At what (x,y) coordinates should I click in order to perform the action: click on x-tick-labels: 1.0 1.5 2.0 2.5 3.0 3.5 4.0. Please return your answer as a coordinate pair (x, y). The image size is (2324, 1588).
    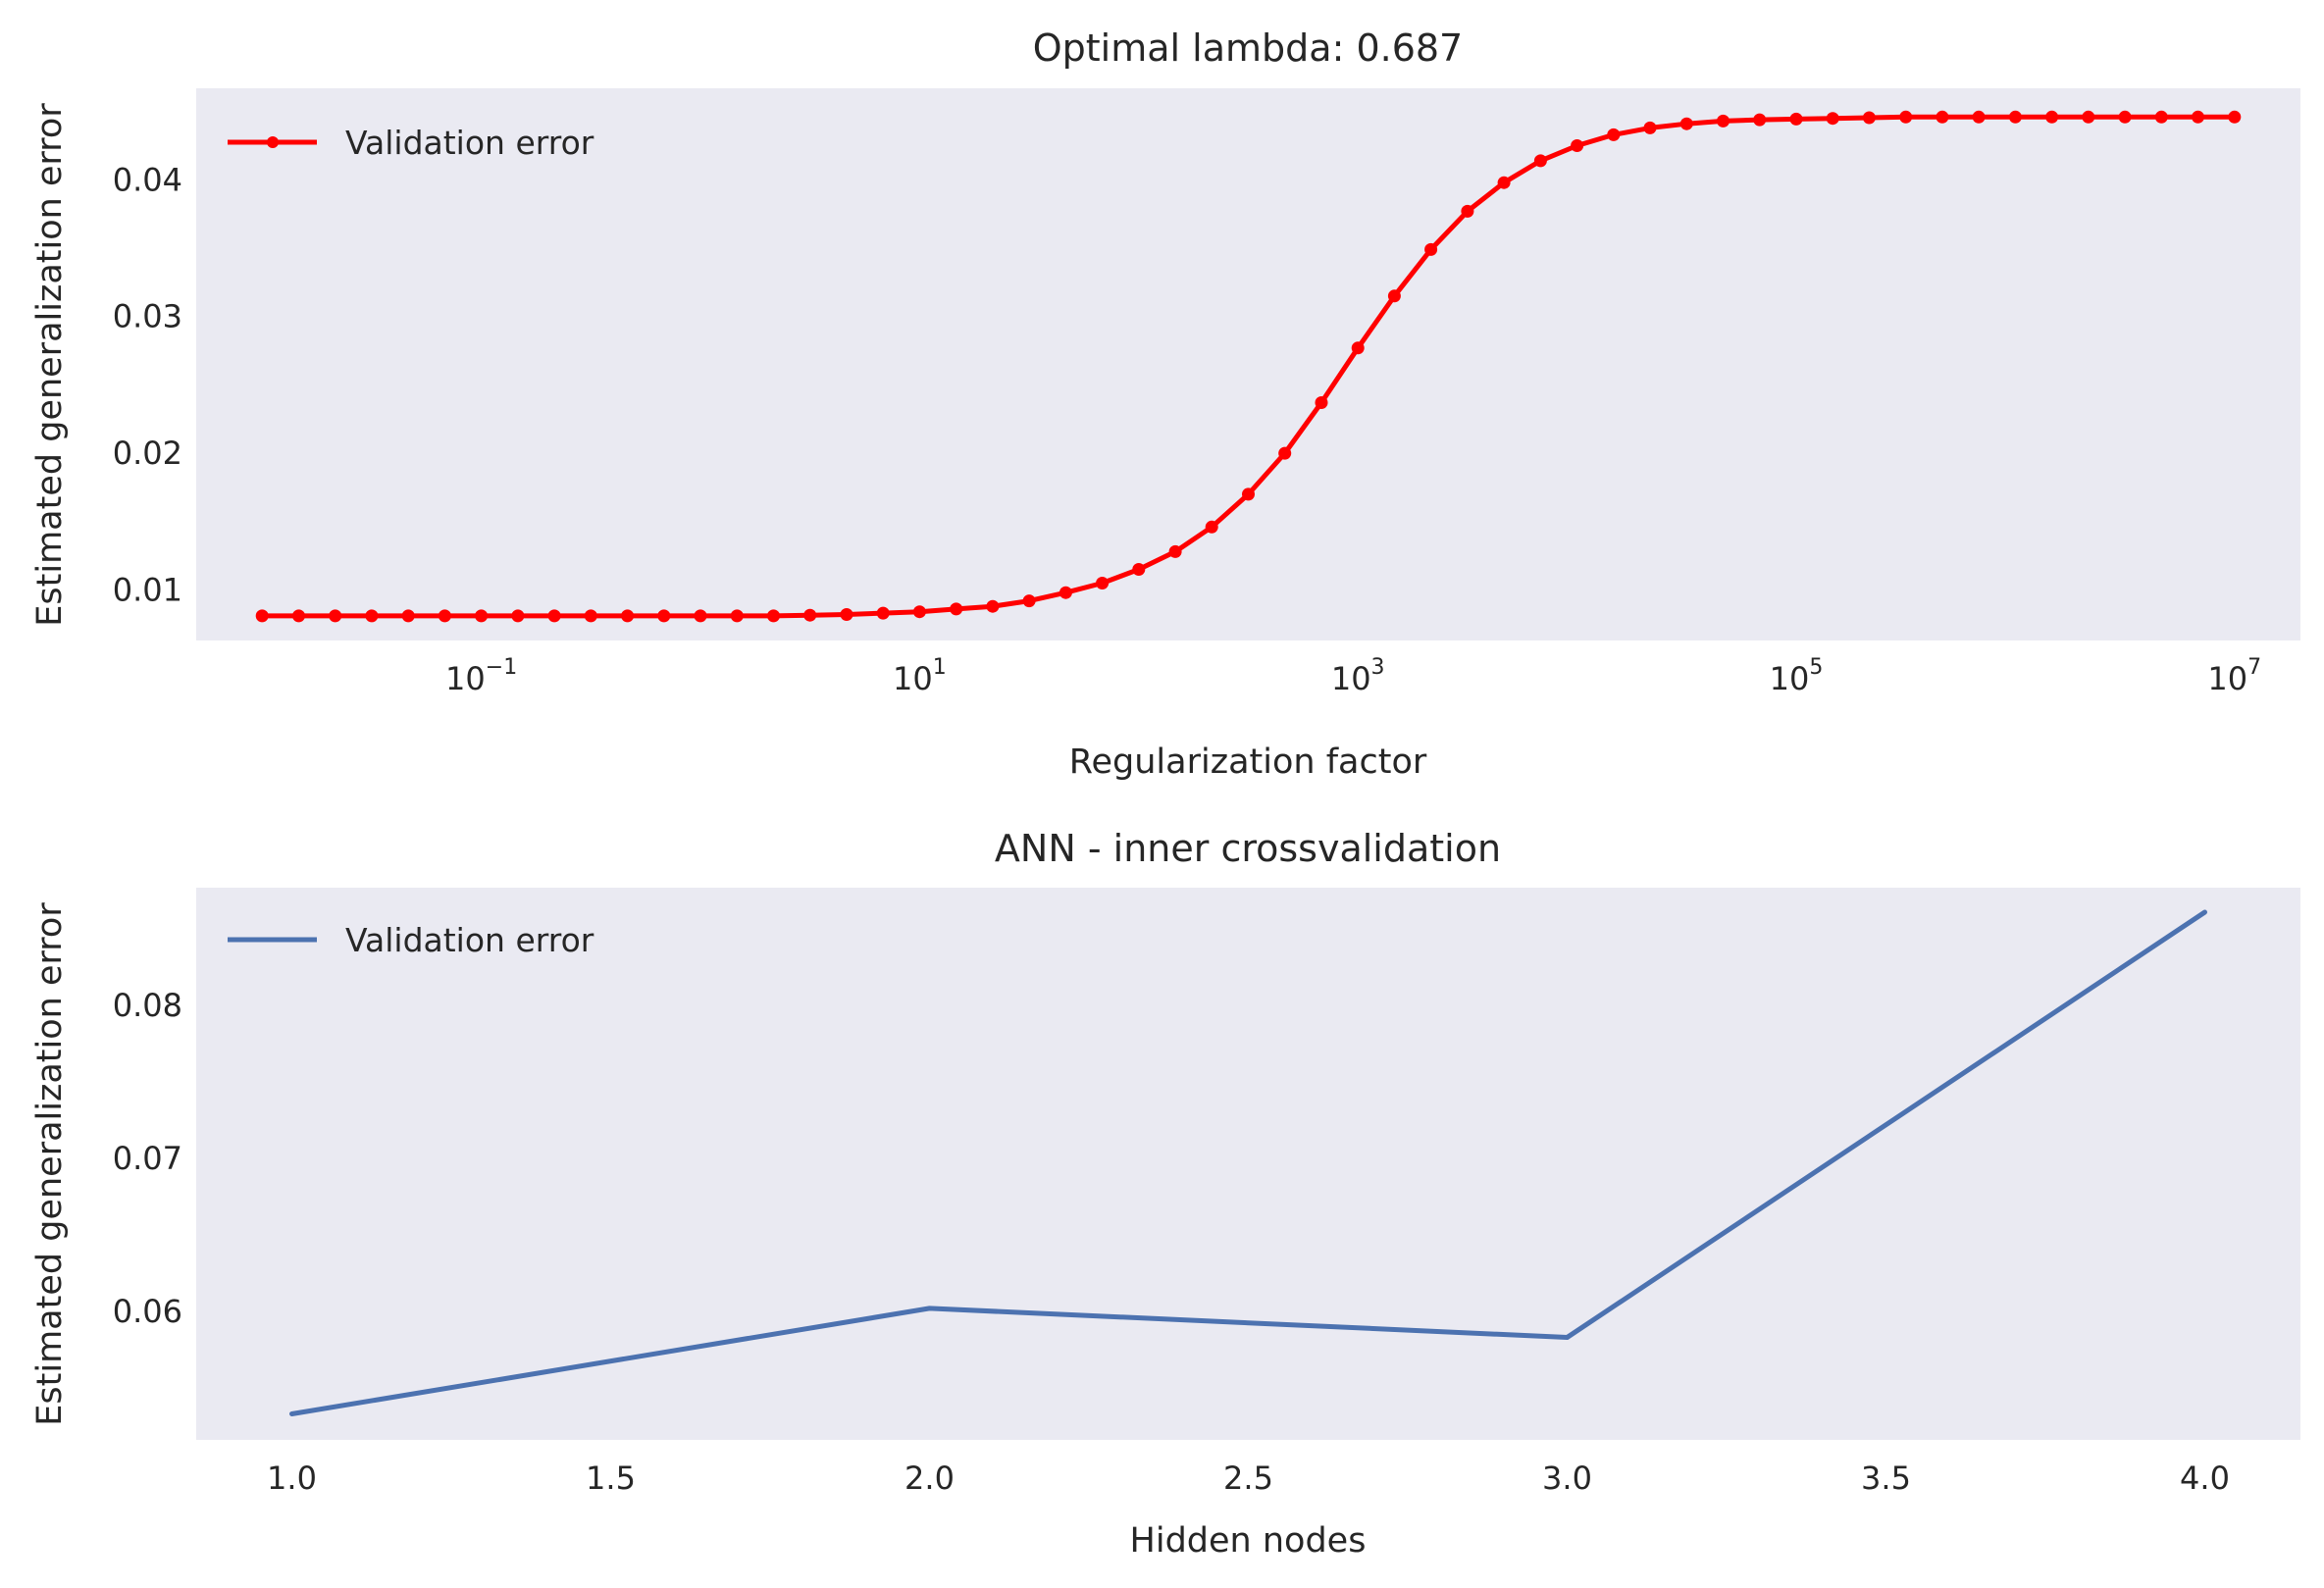
    Looking at the image, I should click on (1248, 1478).